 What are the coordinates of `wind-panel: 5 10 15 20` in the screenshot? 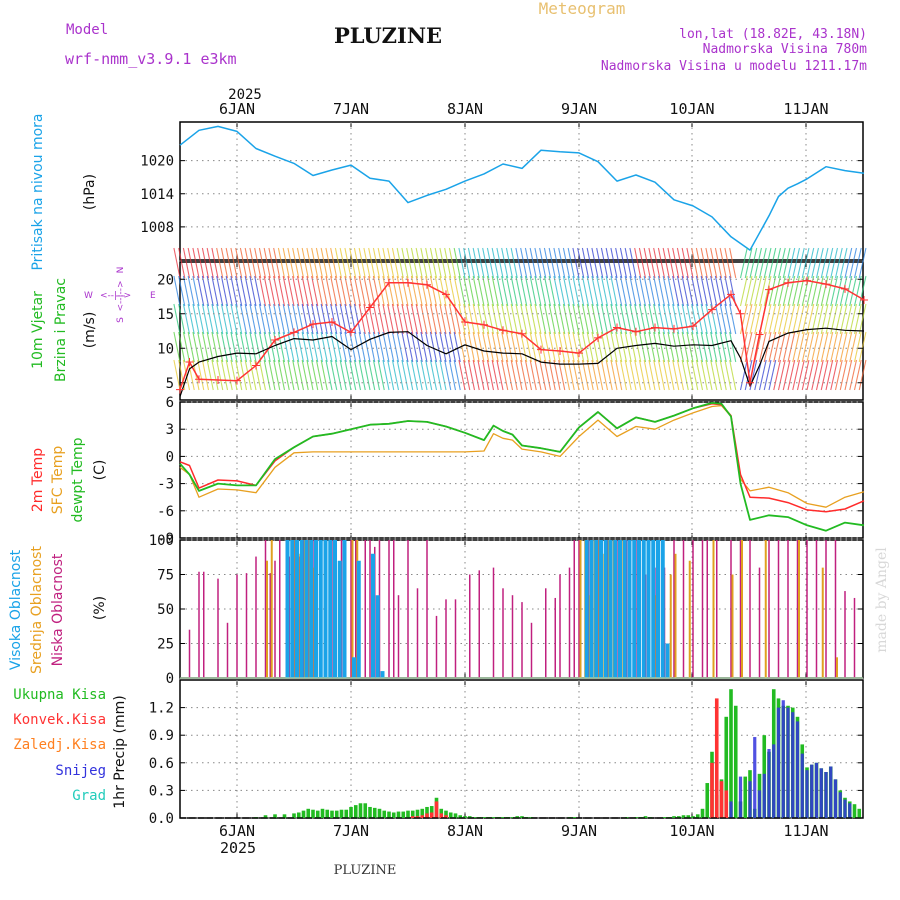 It's located at (512, 334).